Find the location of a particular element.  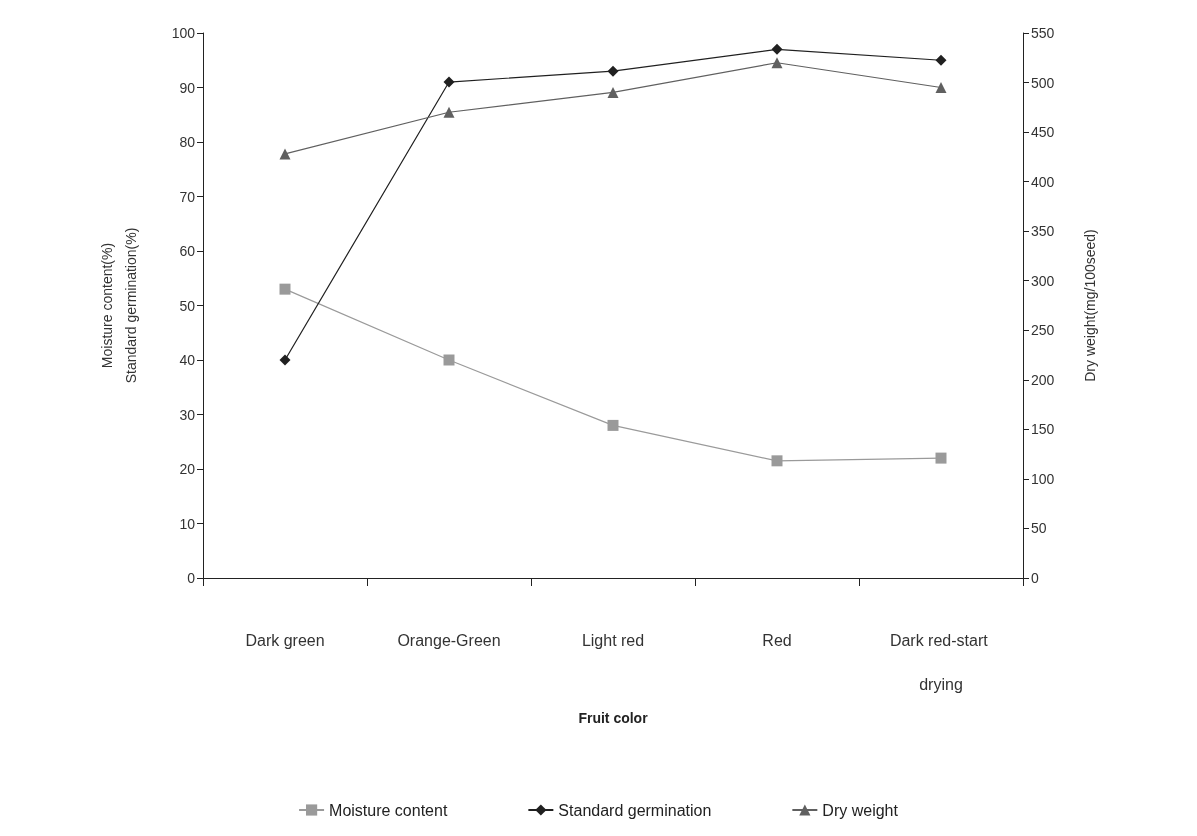

y-tick-label: 10 is located at coordinates (187, 523).